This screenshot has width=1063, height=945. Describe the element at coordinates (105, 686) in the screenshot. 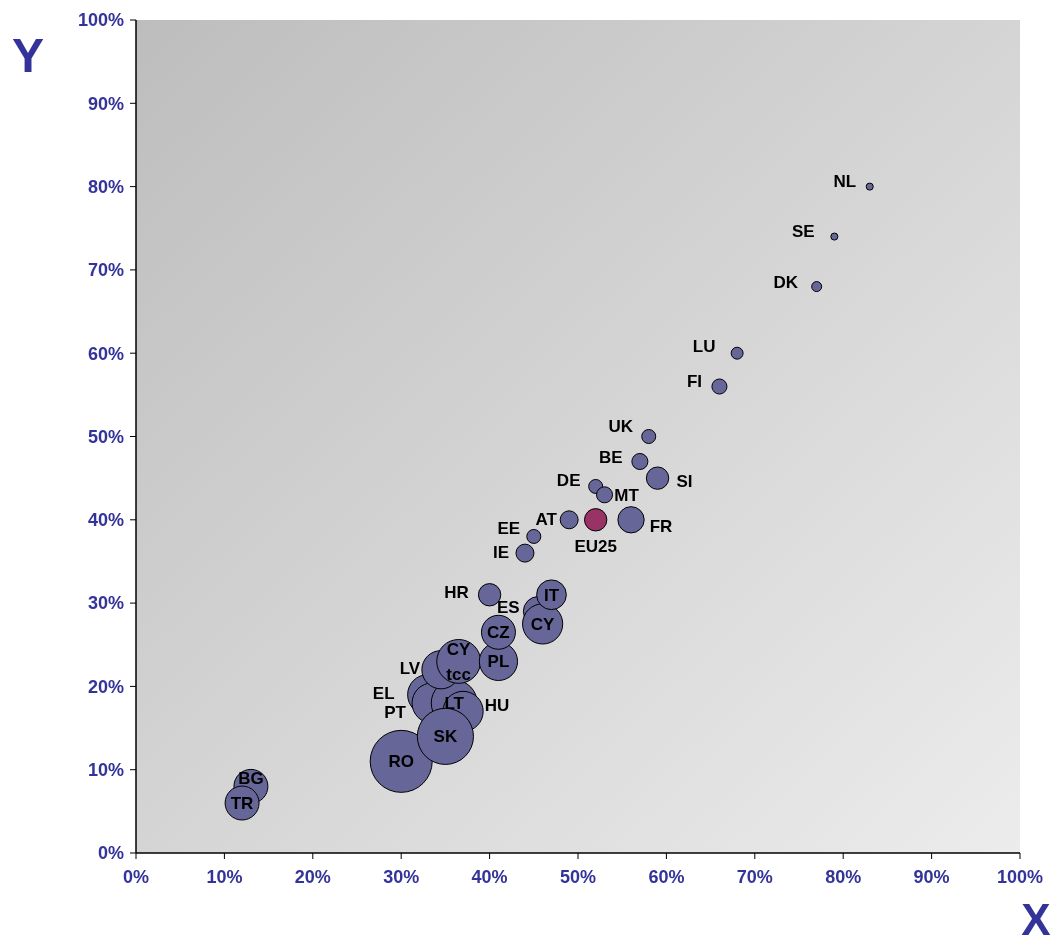

I see `y-tick-label: 20%` at that location.